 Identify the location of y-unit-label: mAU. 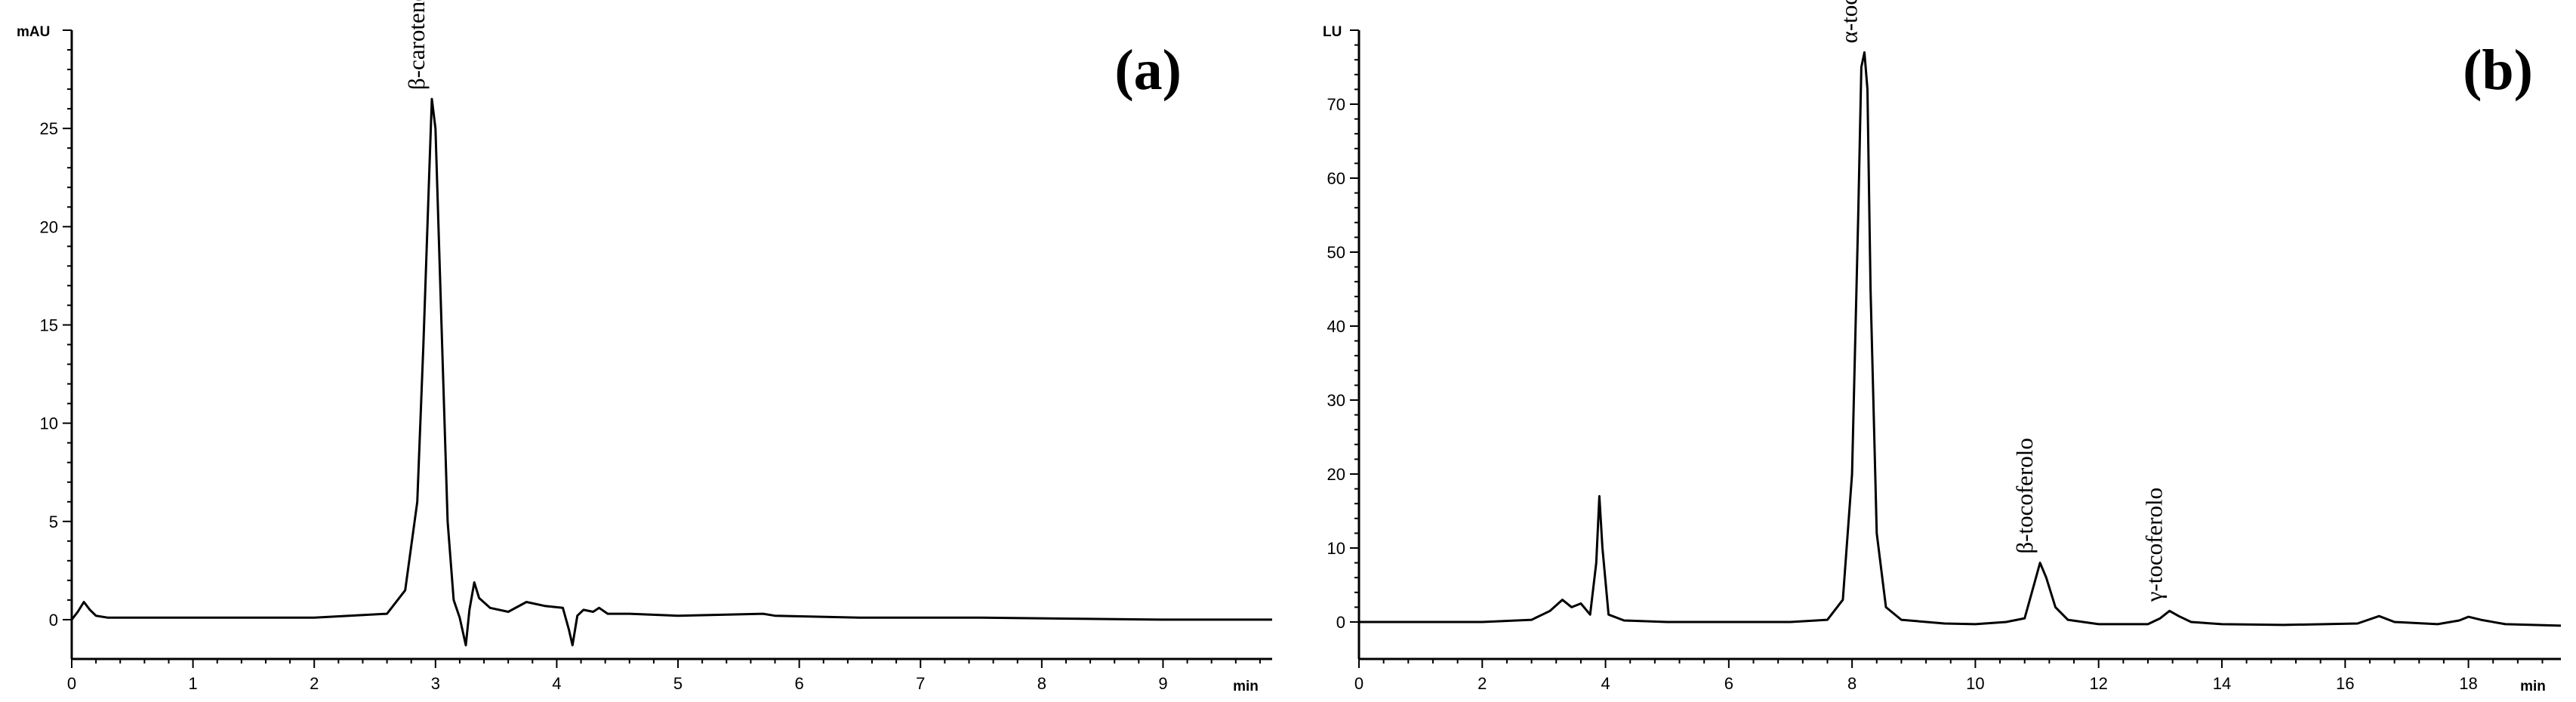
(33, 32).